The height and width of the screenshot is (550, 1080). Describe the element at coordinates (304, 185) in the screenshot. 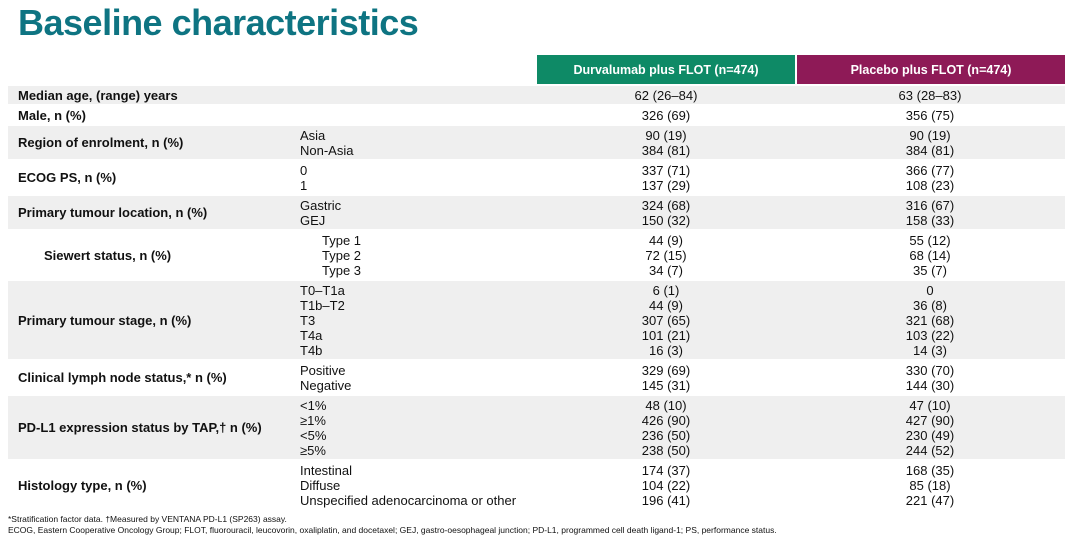

I see `sublabel: 1` at that location.